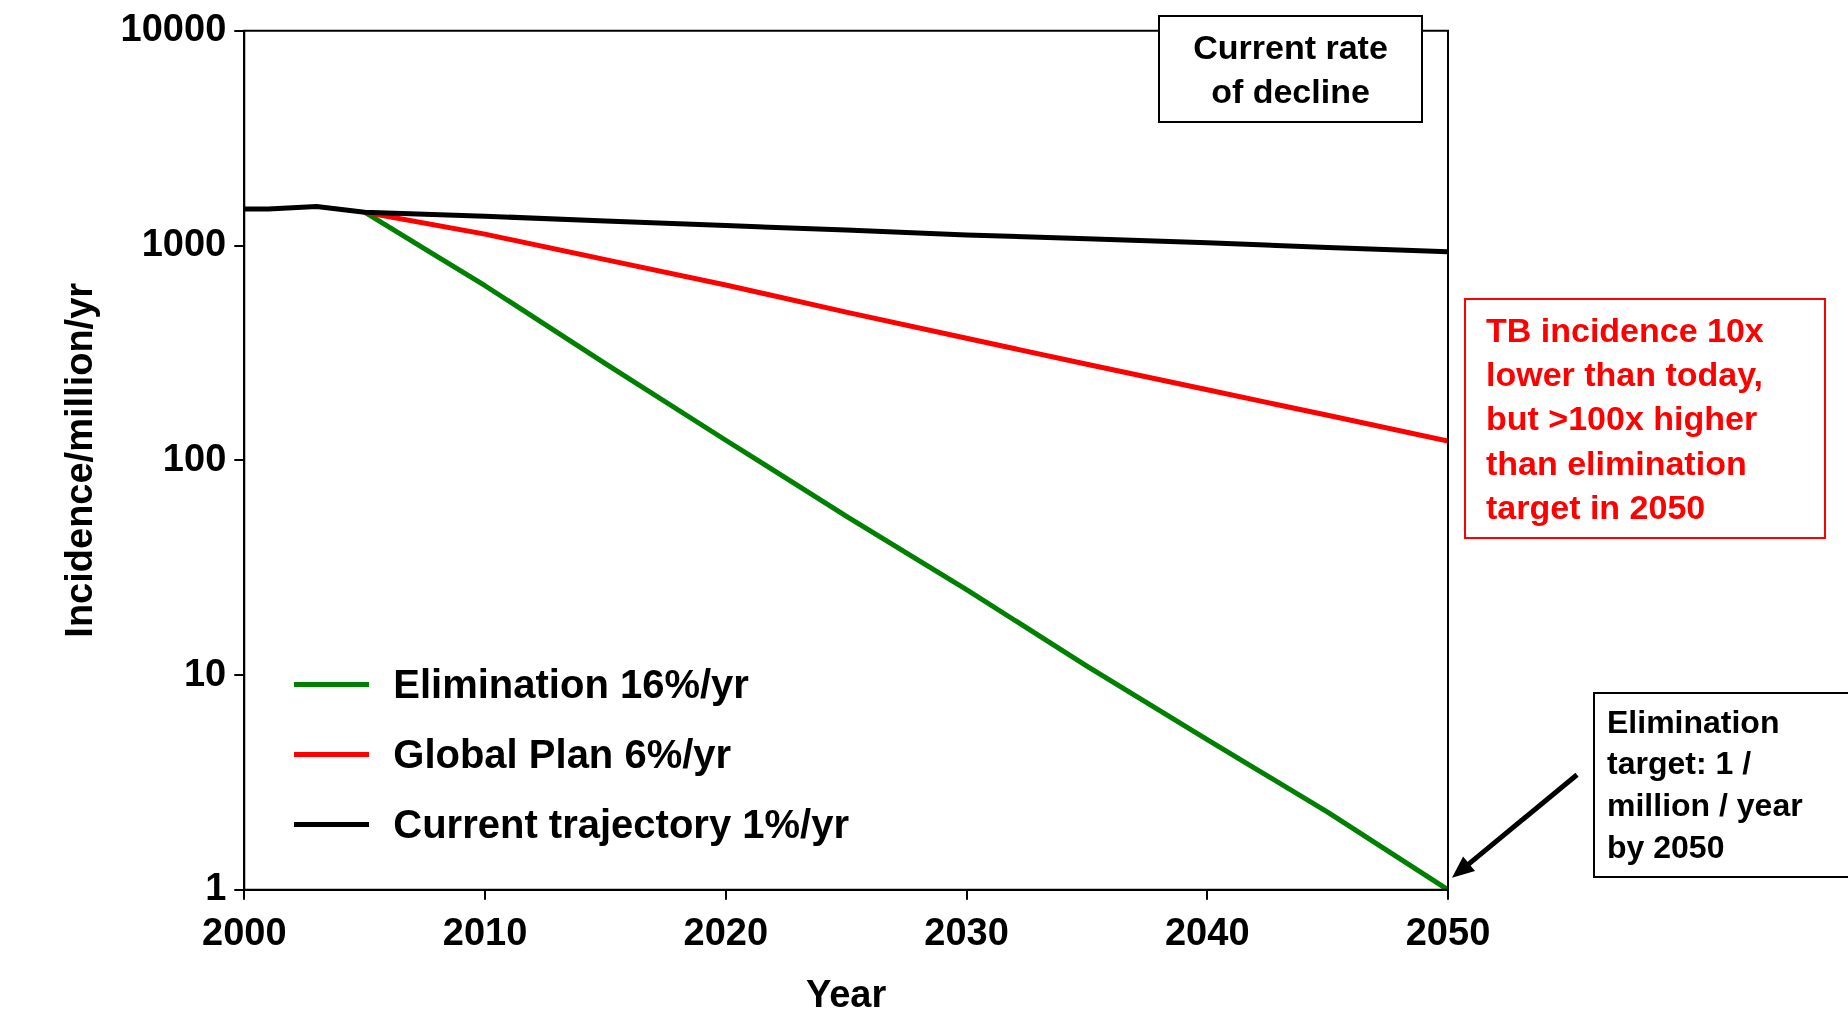 This screenshot has width=1848, height=1023. What do you see at coordinates (621, 825) in the screenshot?
I see `legend-label: Current trajectory 1%/yr` at bounding box center [621, 825].